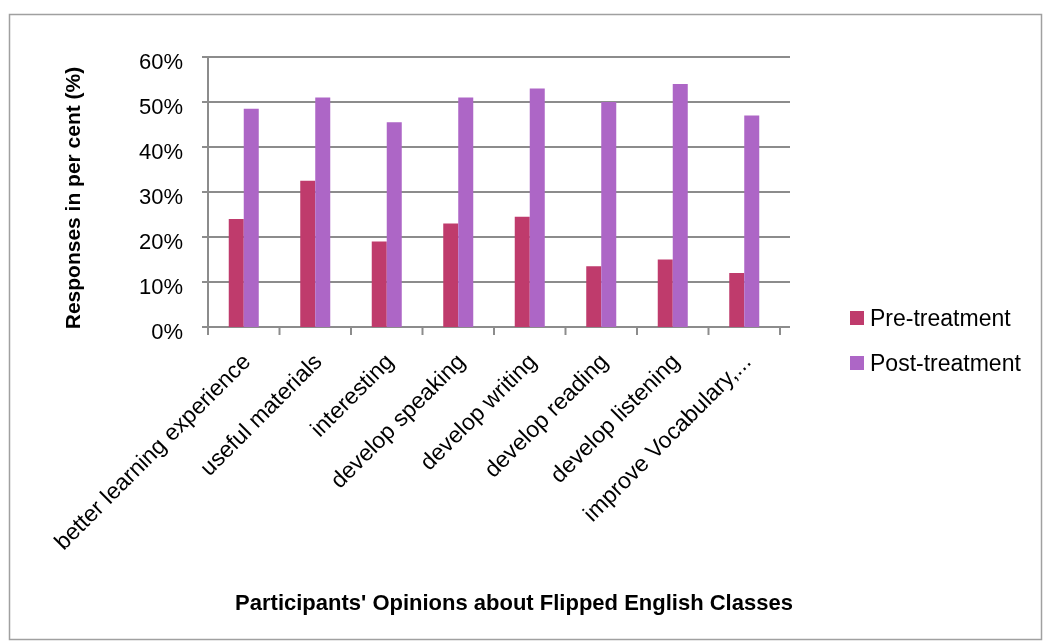 The image size is (1051, 644). Describe the element at coordinates (160, 241) in the screenshot. I see `y-tick-label: 20%` at that location.